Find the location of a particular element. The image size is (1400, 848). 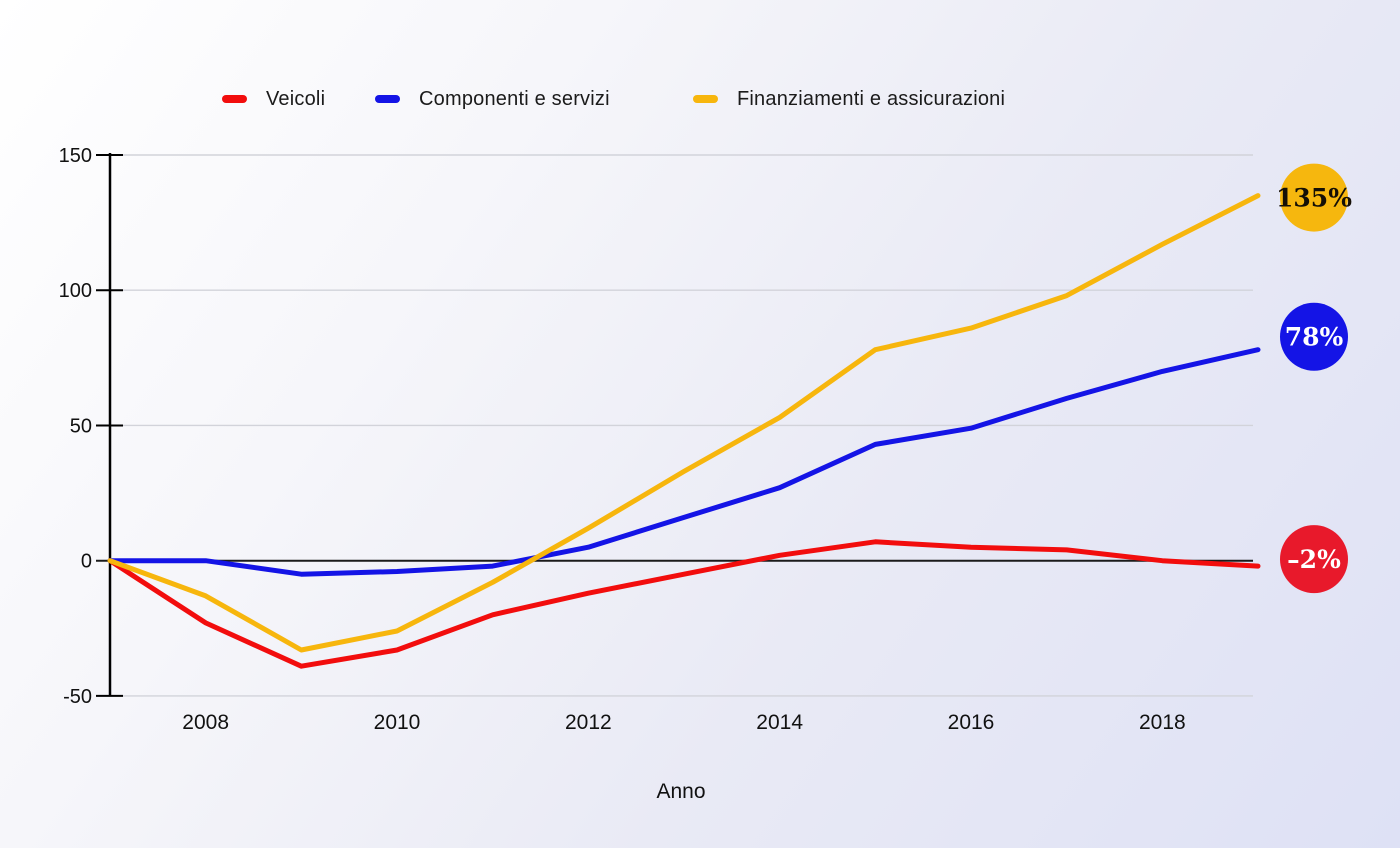

x-tick-label: 2018 is located at coordinates (1162, 722).